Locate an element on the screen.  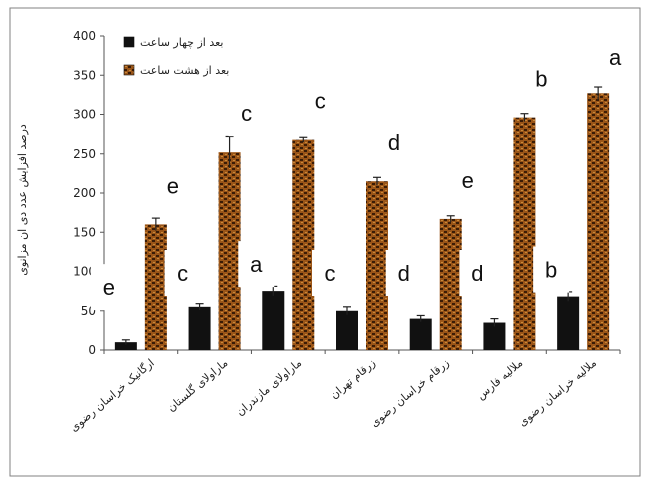
legend-item-4h-label: بعد از چهار ساعت is located at coordinates (181, 42).